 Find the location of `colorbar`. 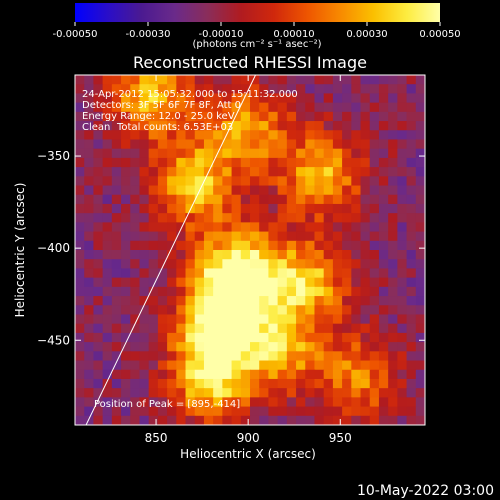

colorbar is located at coordinates (257, 12).